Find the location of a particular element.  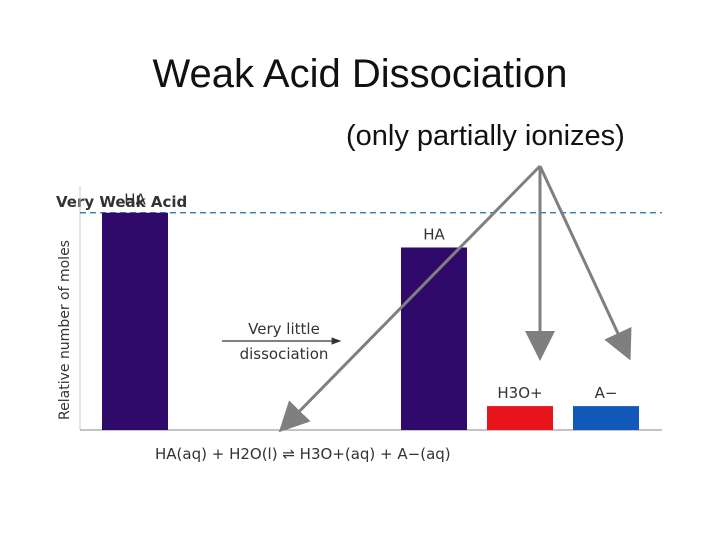

bar-label-a-minus: A− is located at coordinates (606, 393).